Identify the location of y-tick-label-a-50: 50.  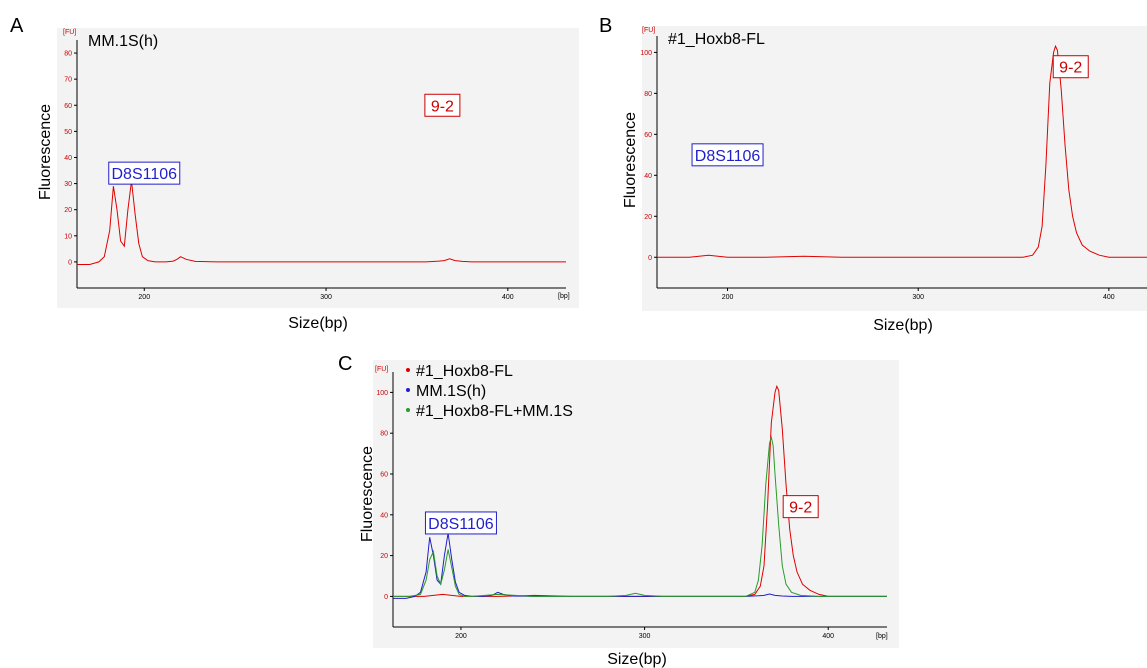
(68, 132).